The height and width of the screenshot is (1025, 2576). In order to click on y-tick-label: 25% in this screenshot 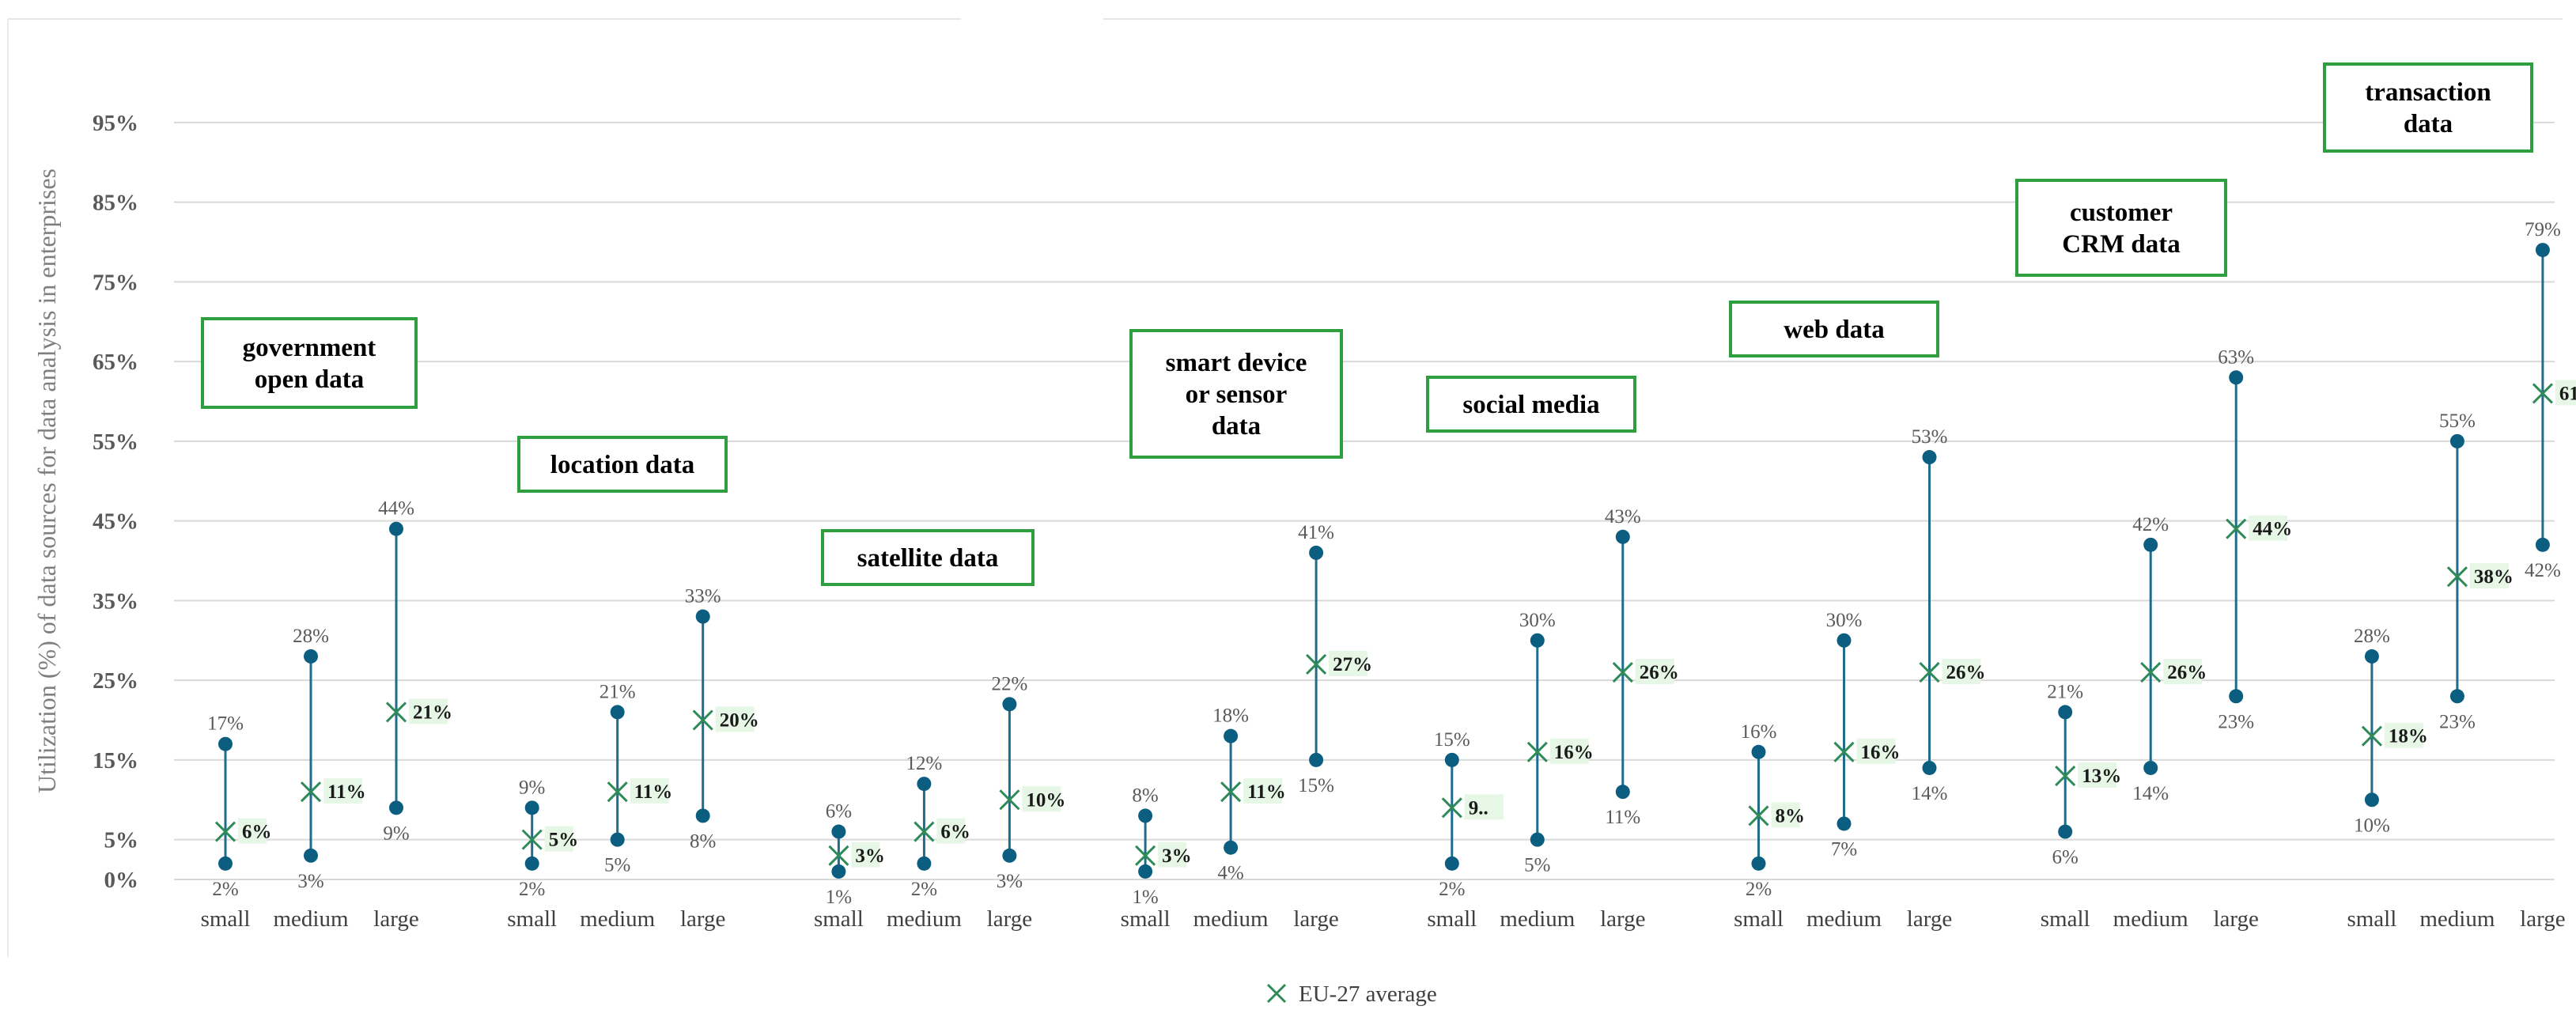, I will do `click(116, 681)`.